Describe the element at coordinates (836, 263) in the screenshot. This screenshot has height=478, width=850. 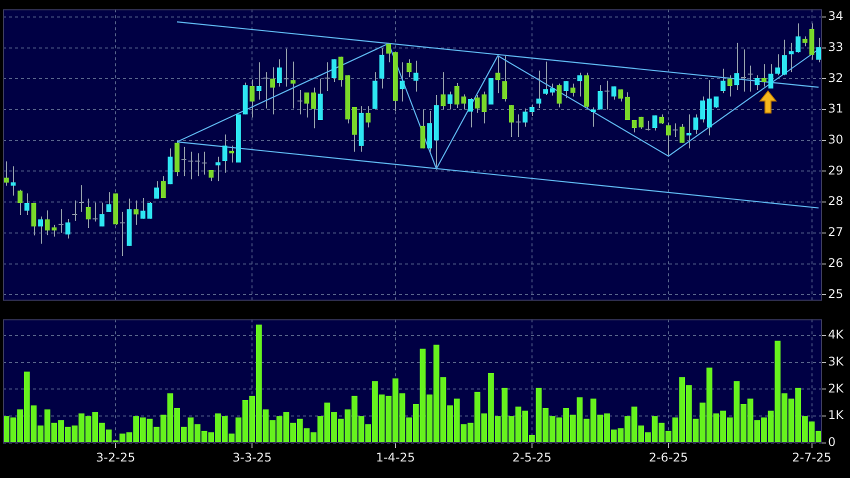
I see `y-tick-label: 26` at that location.